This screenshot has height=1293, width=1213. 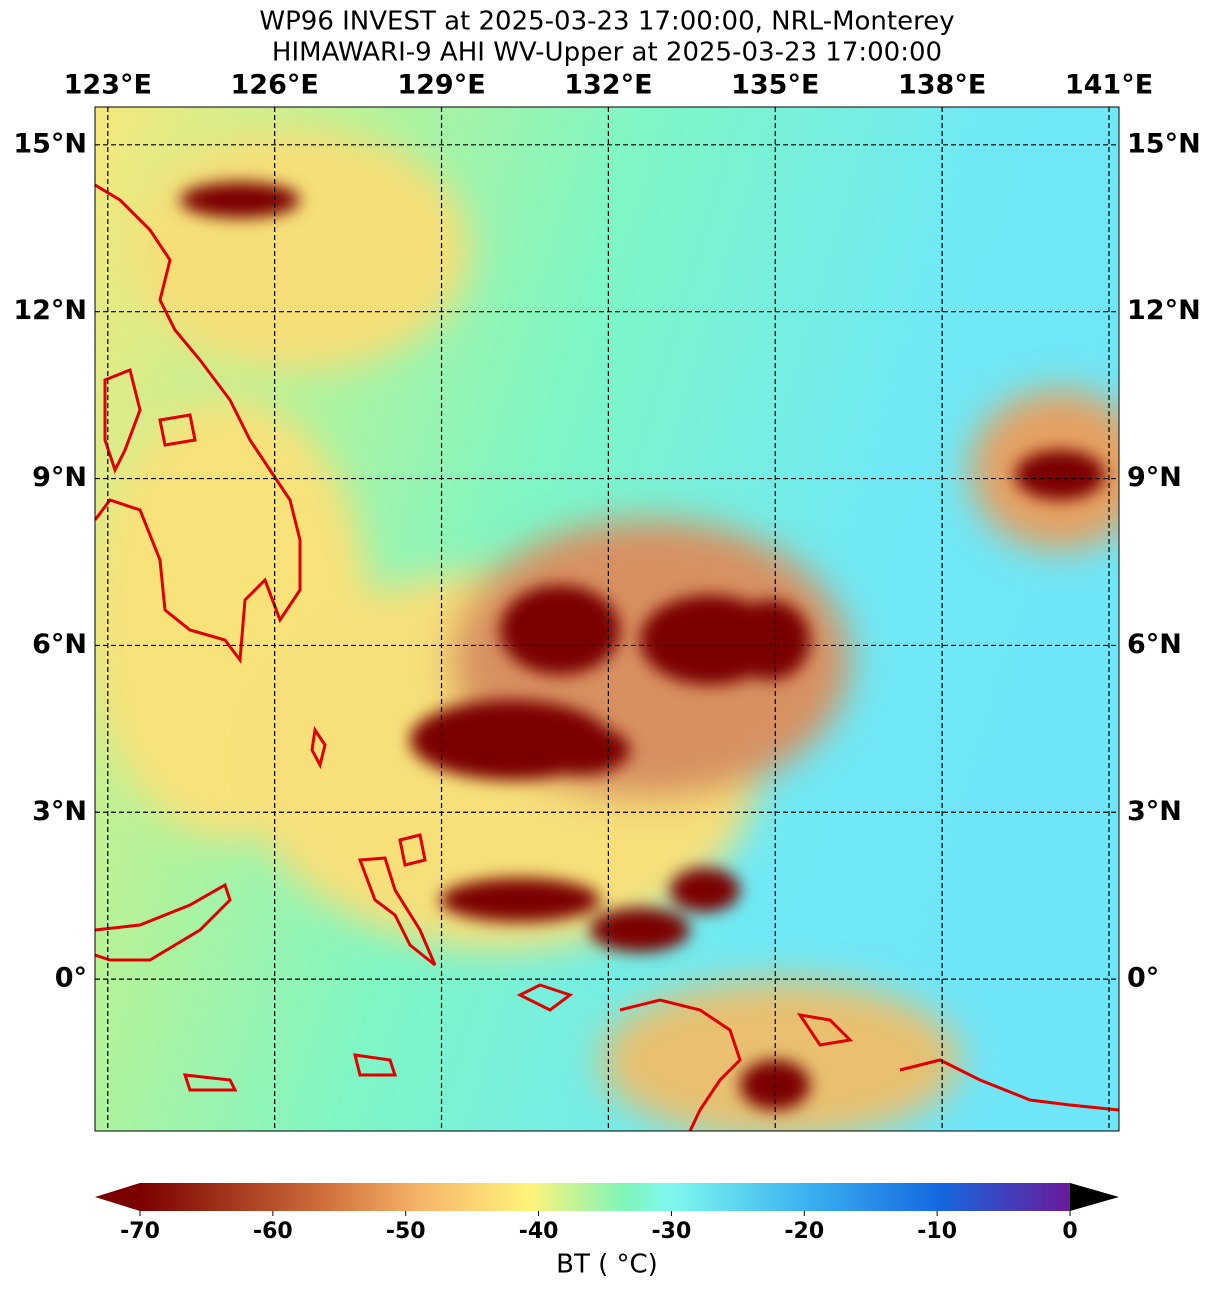 What do you see at coordinates (942, 85) in the screenshot?
I see `lon-label: 138°E` at bounding box center [942, 85].